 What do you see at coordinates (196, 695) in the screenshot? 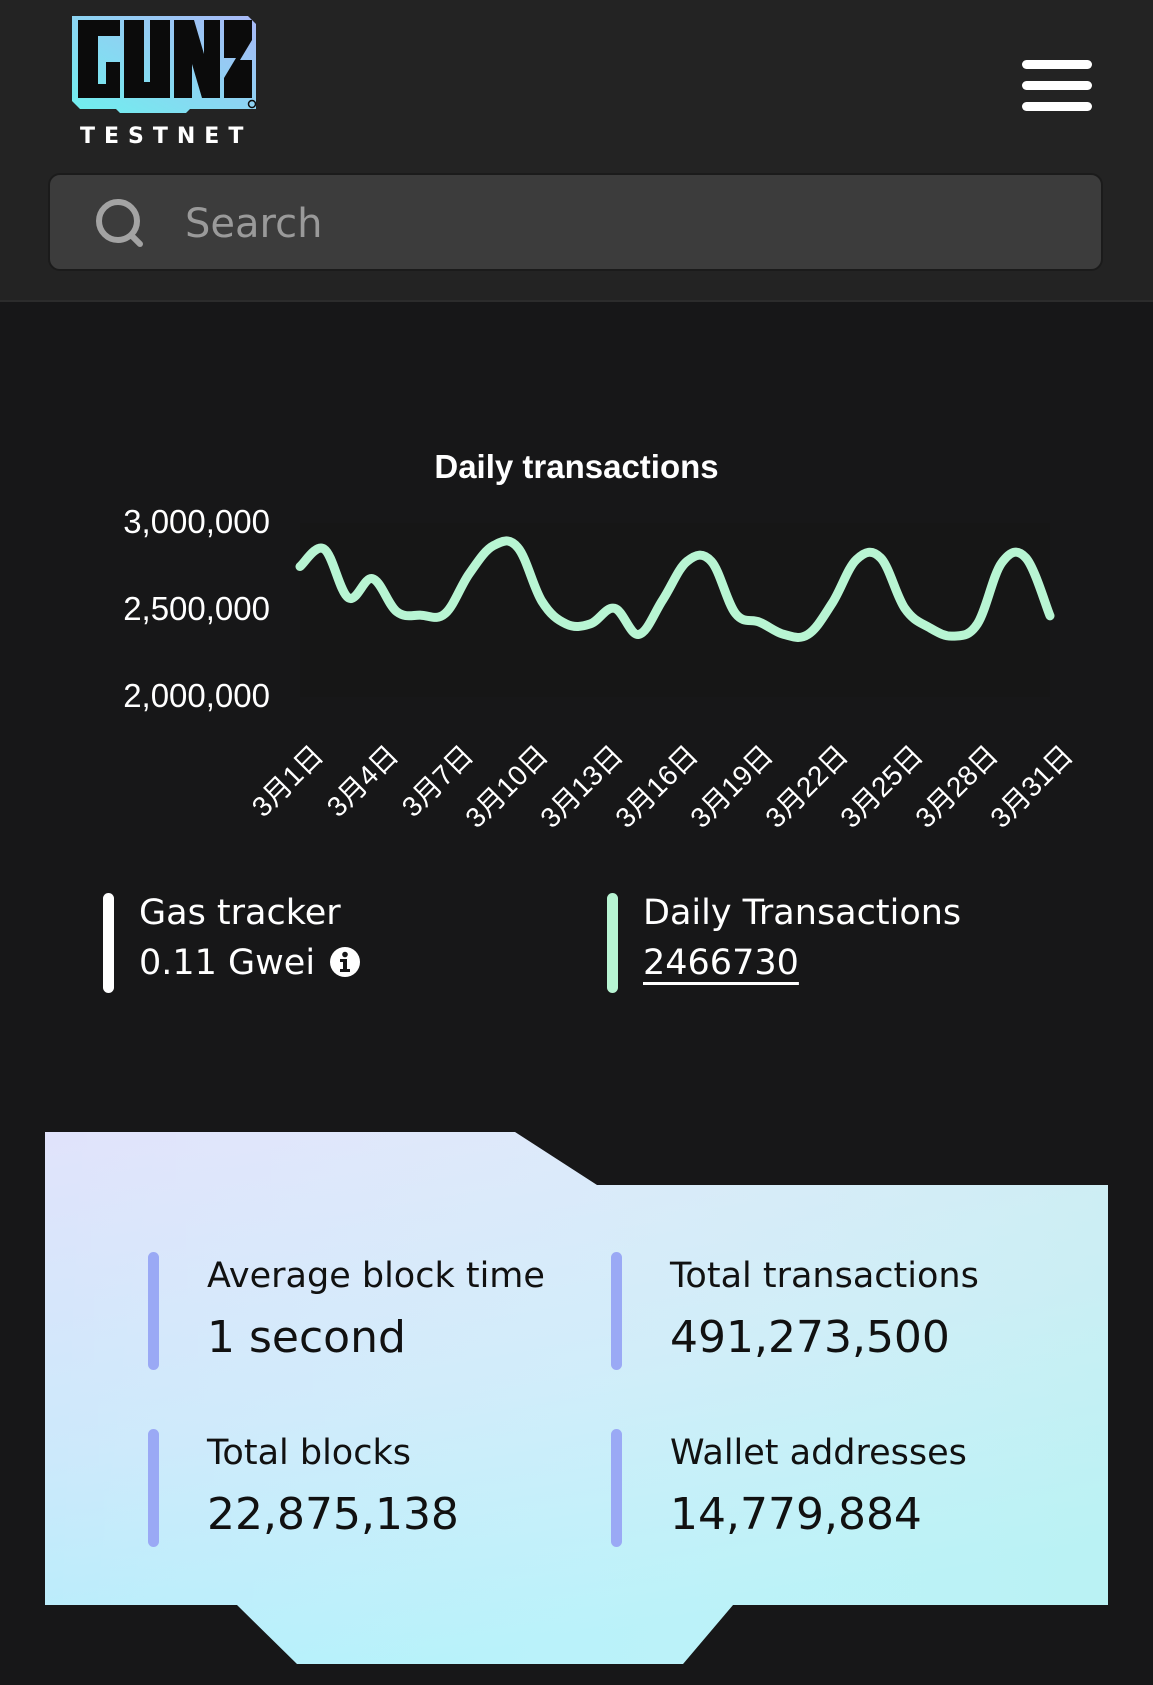
I see `y-tick-label: 2,000,000` at bounding box center [196, 695].